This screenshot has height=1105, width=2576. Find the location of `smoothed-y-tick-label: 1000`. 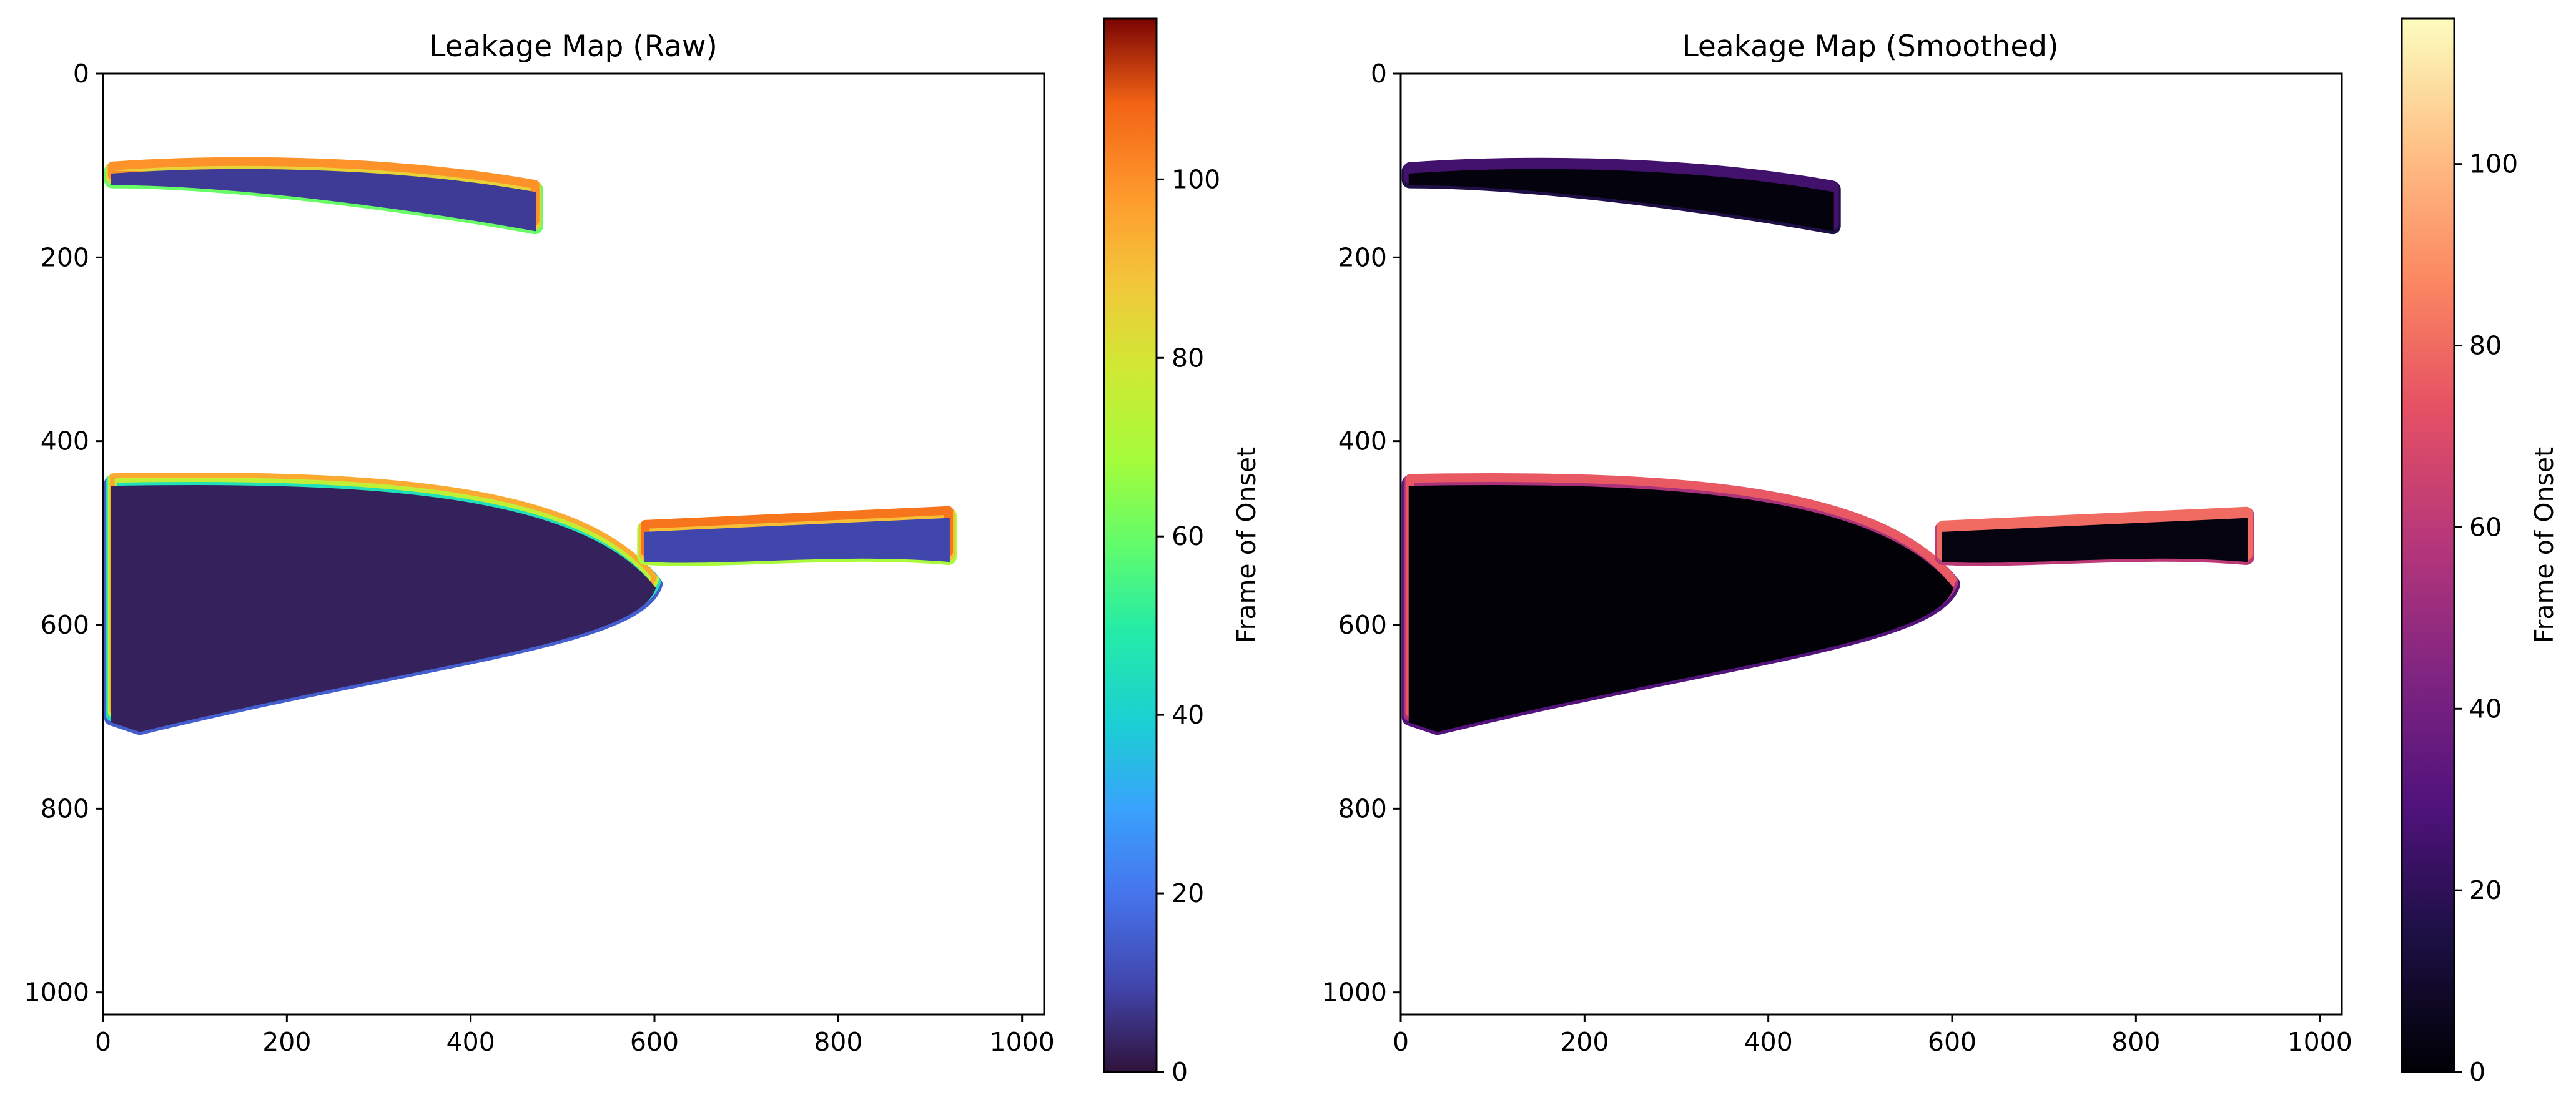

smoothed-y-tick-label: 1000 is located at coordinates (1355, 993).